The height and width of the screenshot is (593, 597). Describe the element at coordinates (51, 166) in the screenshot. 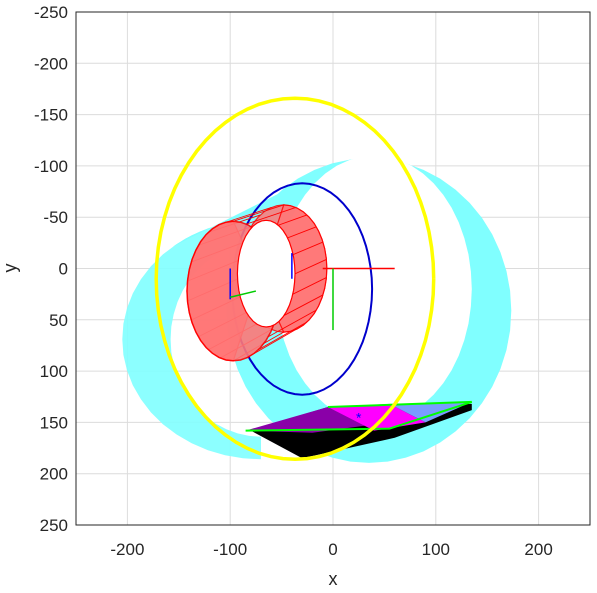

I see `y-tick-label: -100` at that location.